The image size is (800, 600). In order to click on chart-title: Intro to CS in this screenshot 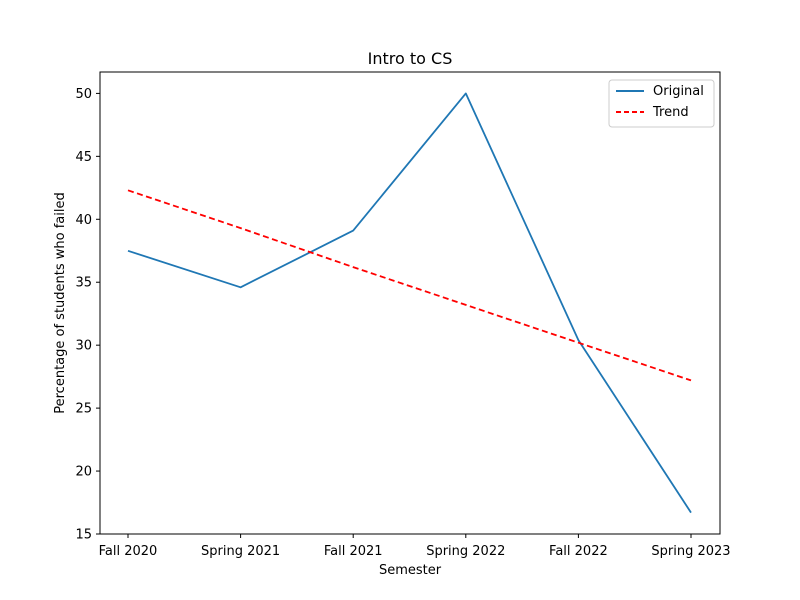, I will do `click(410, 58)`.